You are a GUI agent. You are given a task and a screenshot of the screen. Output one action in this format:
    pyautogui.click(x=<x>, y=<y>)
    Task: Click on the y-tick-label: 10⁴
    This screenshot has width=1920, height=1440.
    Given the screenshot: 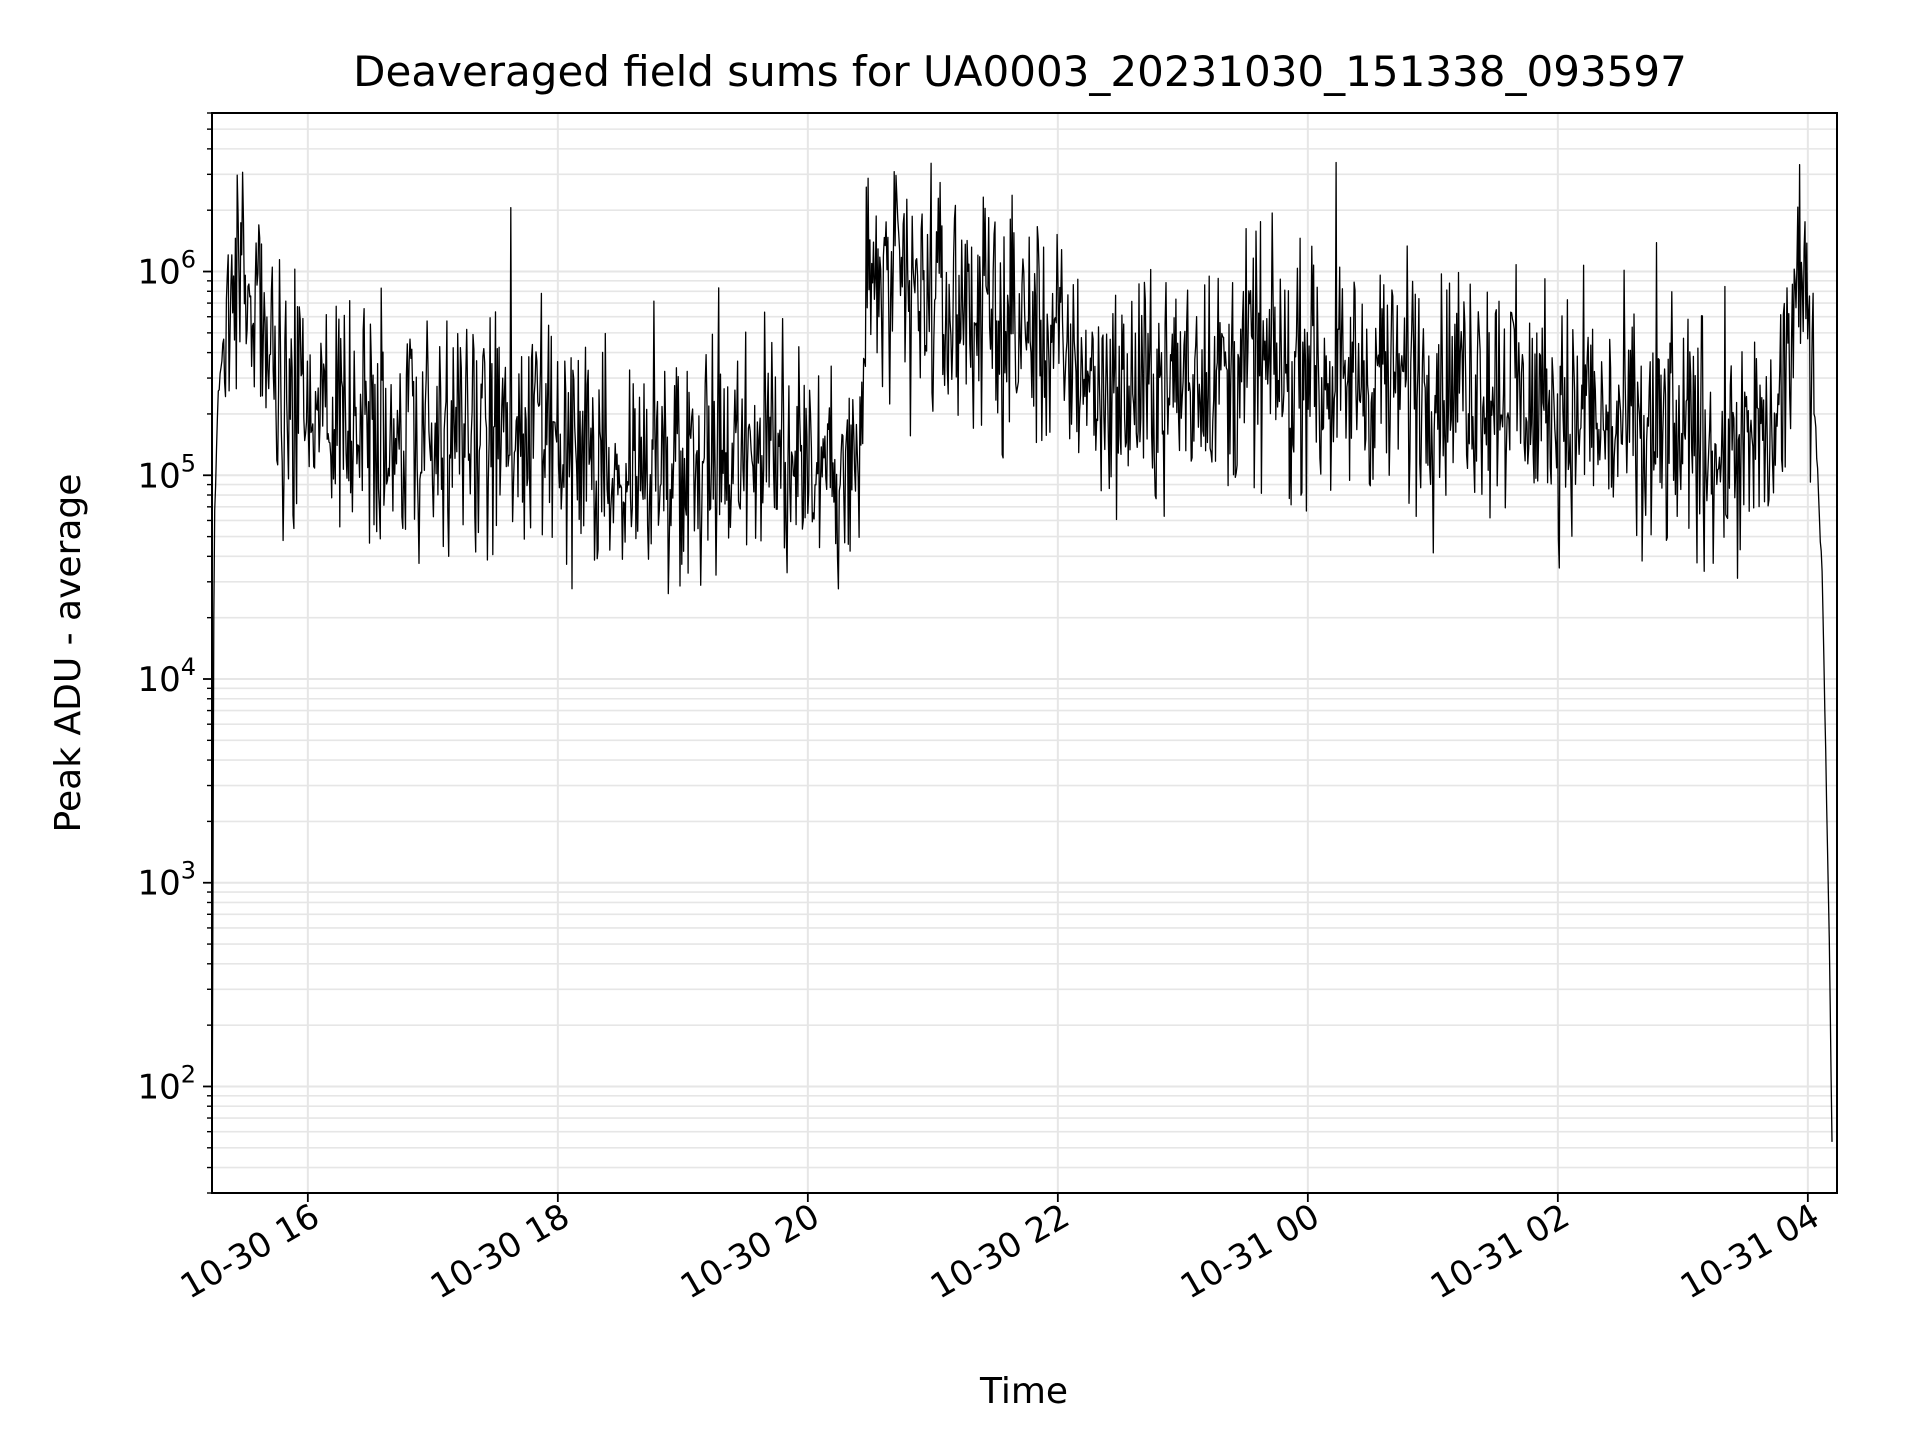 What is the action you would take?
    pyautogui.click(x=166, y=676)
    